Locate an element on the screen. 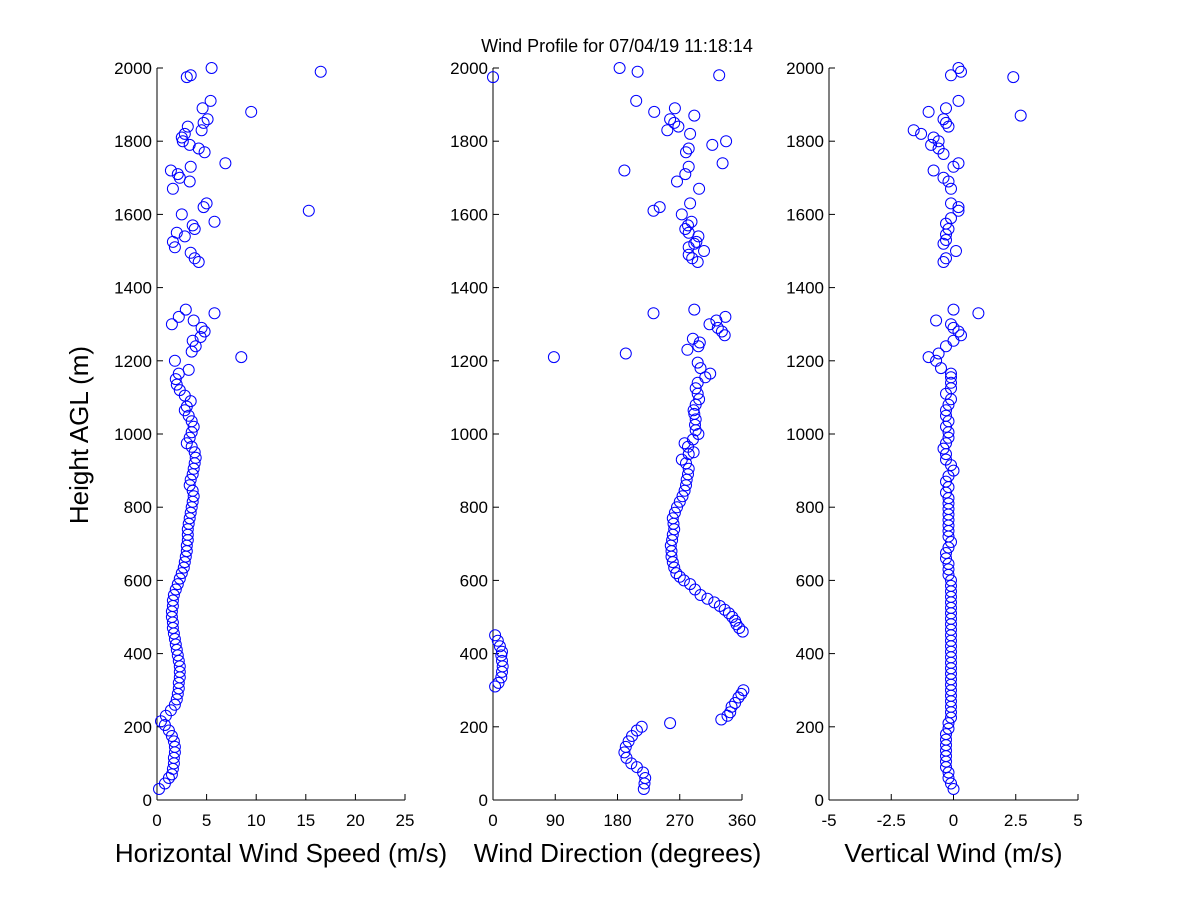 Image resolution: width=1200 pixels, height=900 pixels. speed-y-tick-label: 1600 is located at coordinates (133, 214).